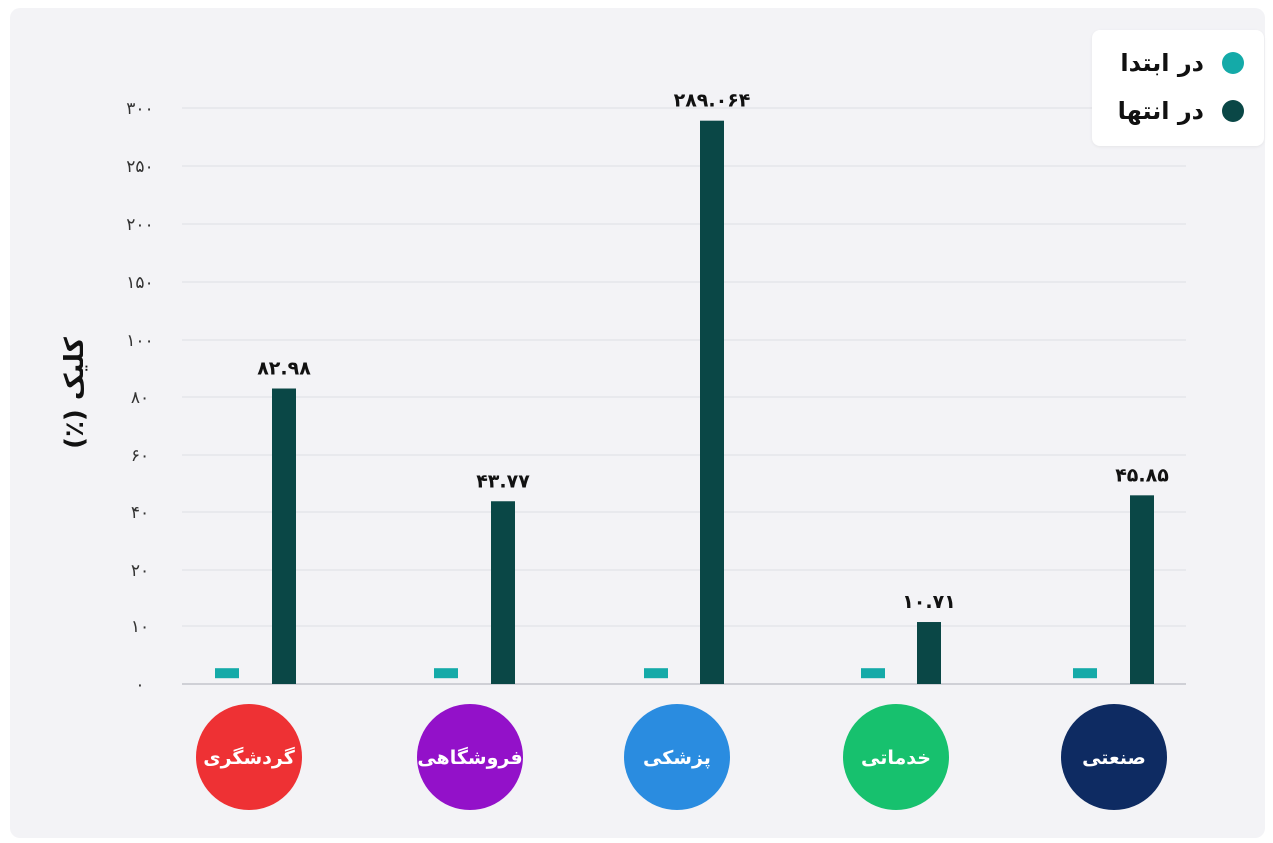  Describe the element at coordinates (1233, 63) in the screenshot. I see `legend-swatch-start` at that location.